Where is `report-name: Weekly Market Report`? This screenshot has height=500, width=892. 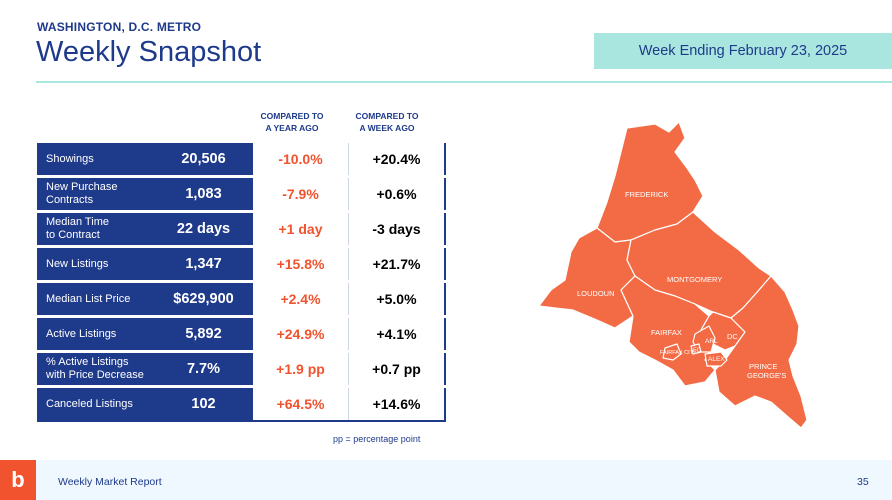
report-name: Weekly Market Report is located at coordinates (110, 482).